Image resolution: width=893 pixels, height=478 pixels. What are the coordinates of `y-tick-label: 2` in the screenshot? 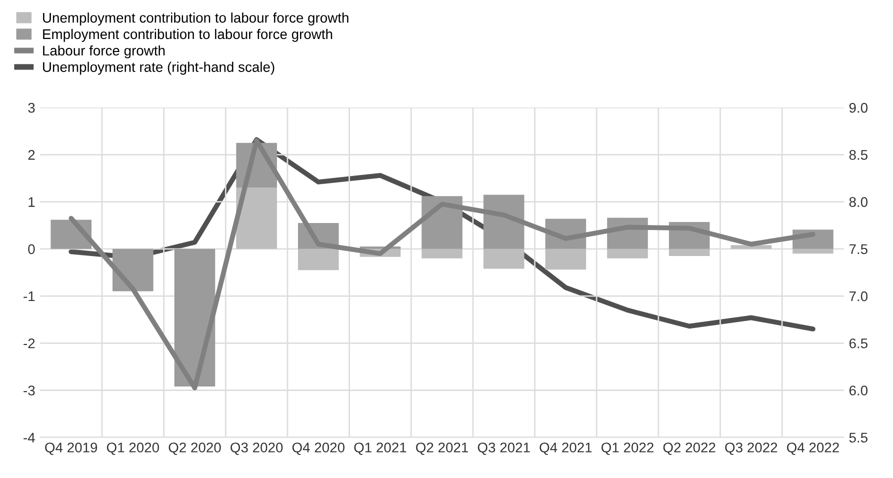 It's located at (31, 155).